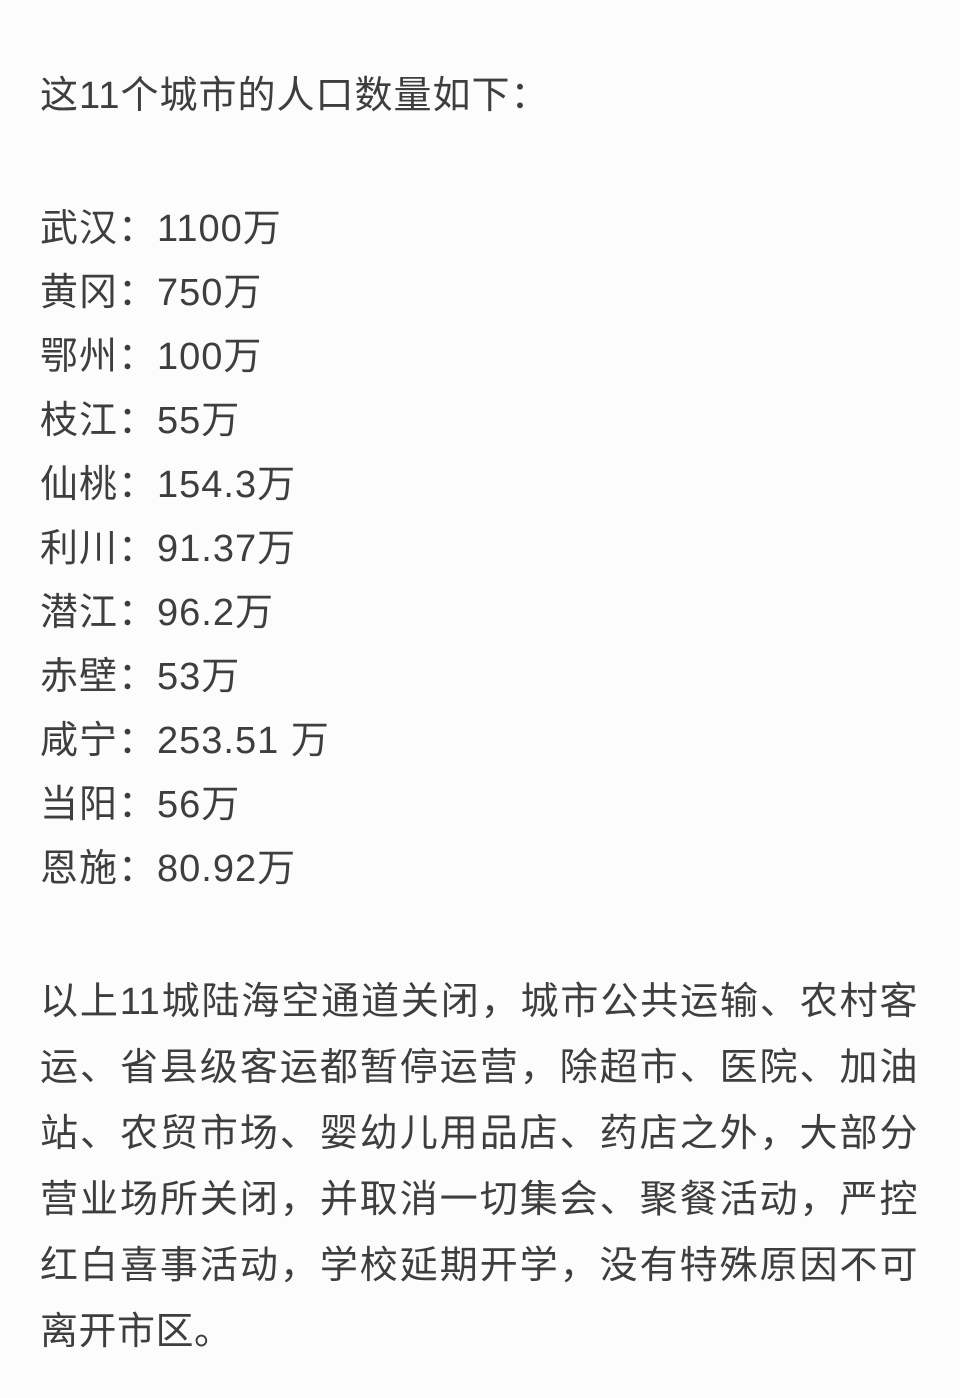 The height and width of the screenshot is (1398, 960). I want to click on city-name: 潜江, so click(79, 613).